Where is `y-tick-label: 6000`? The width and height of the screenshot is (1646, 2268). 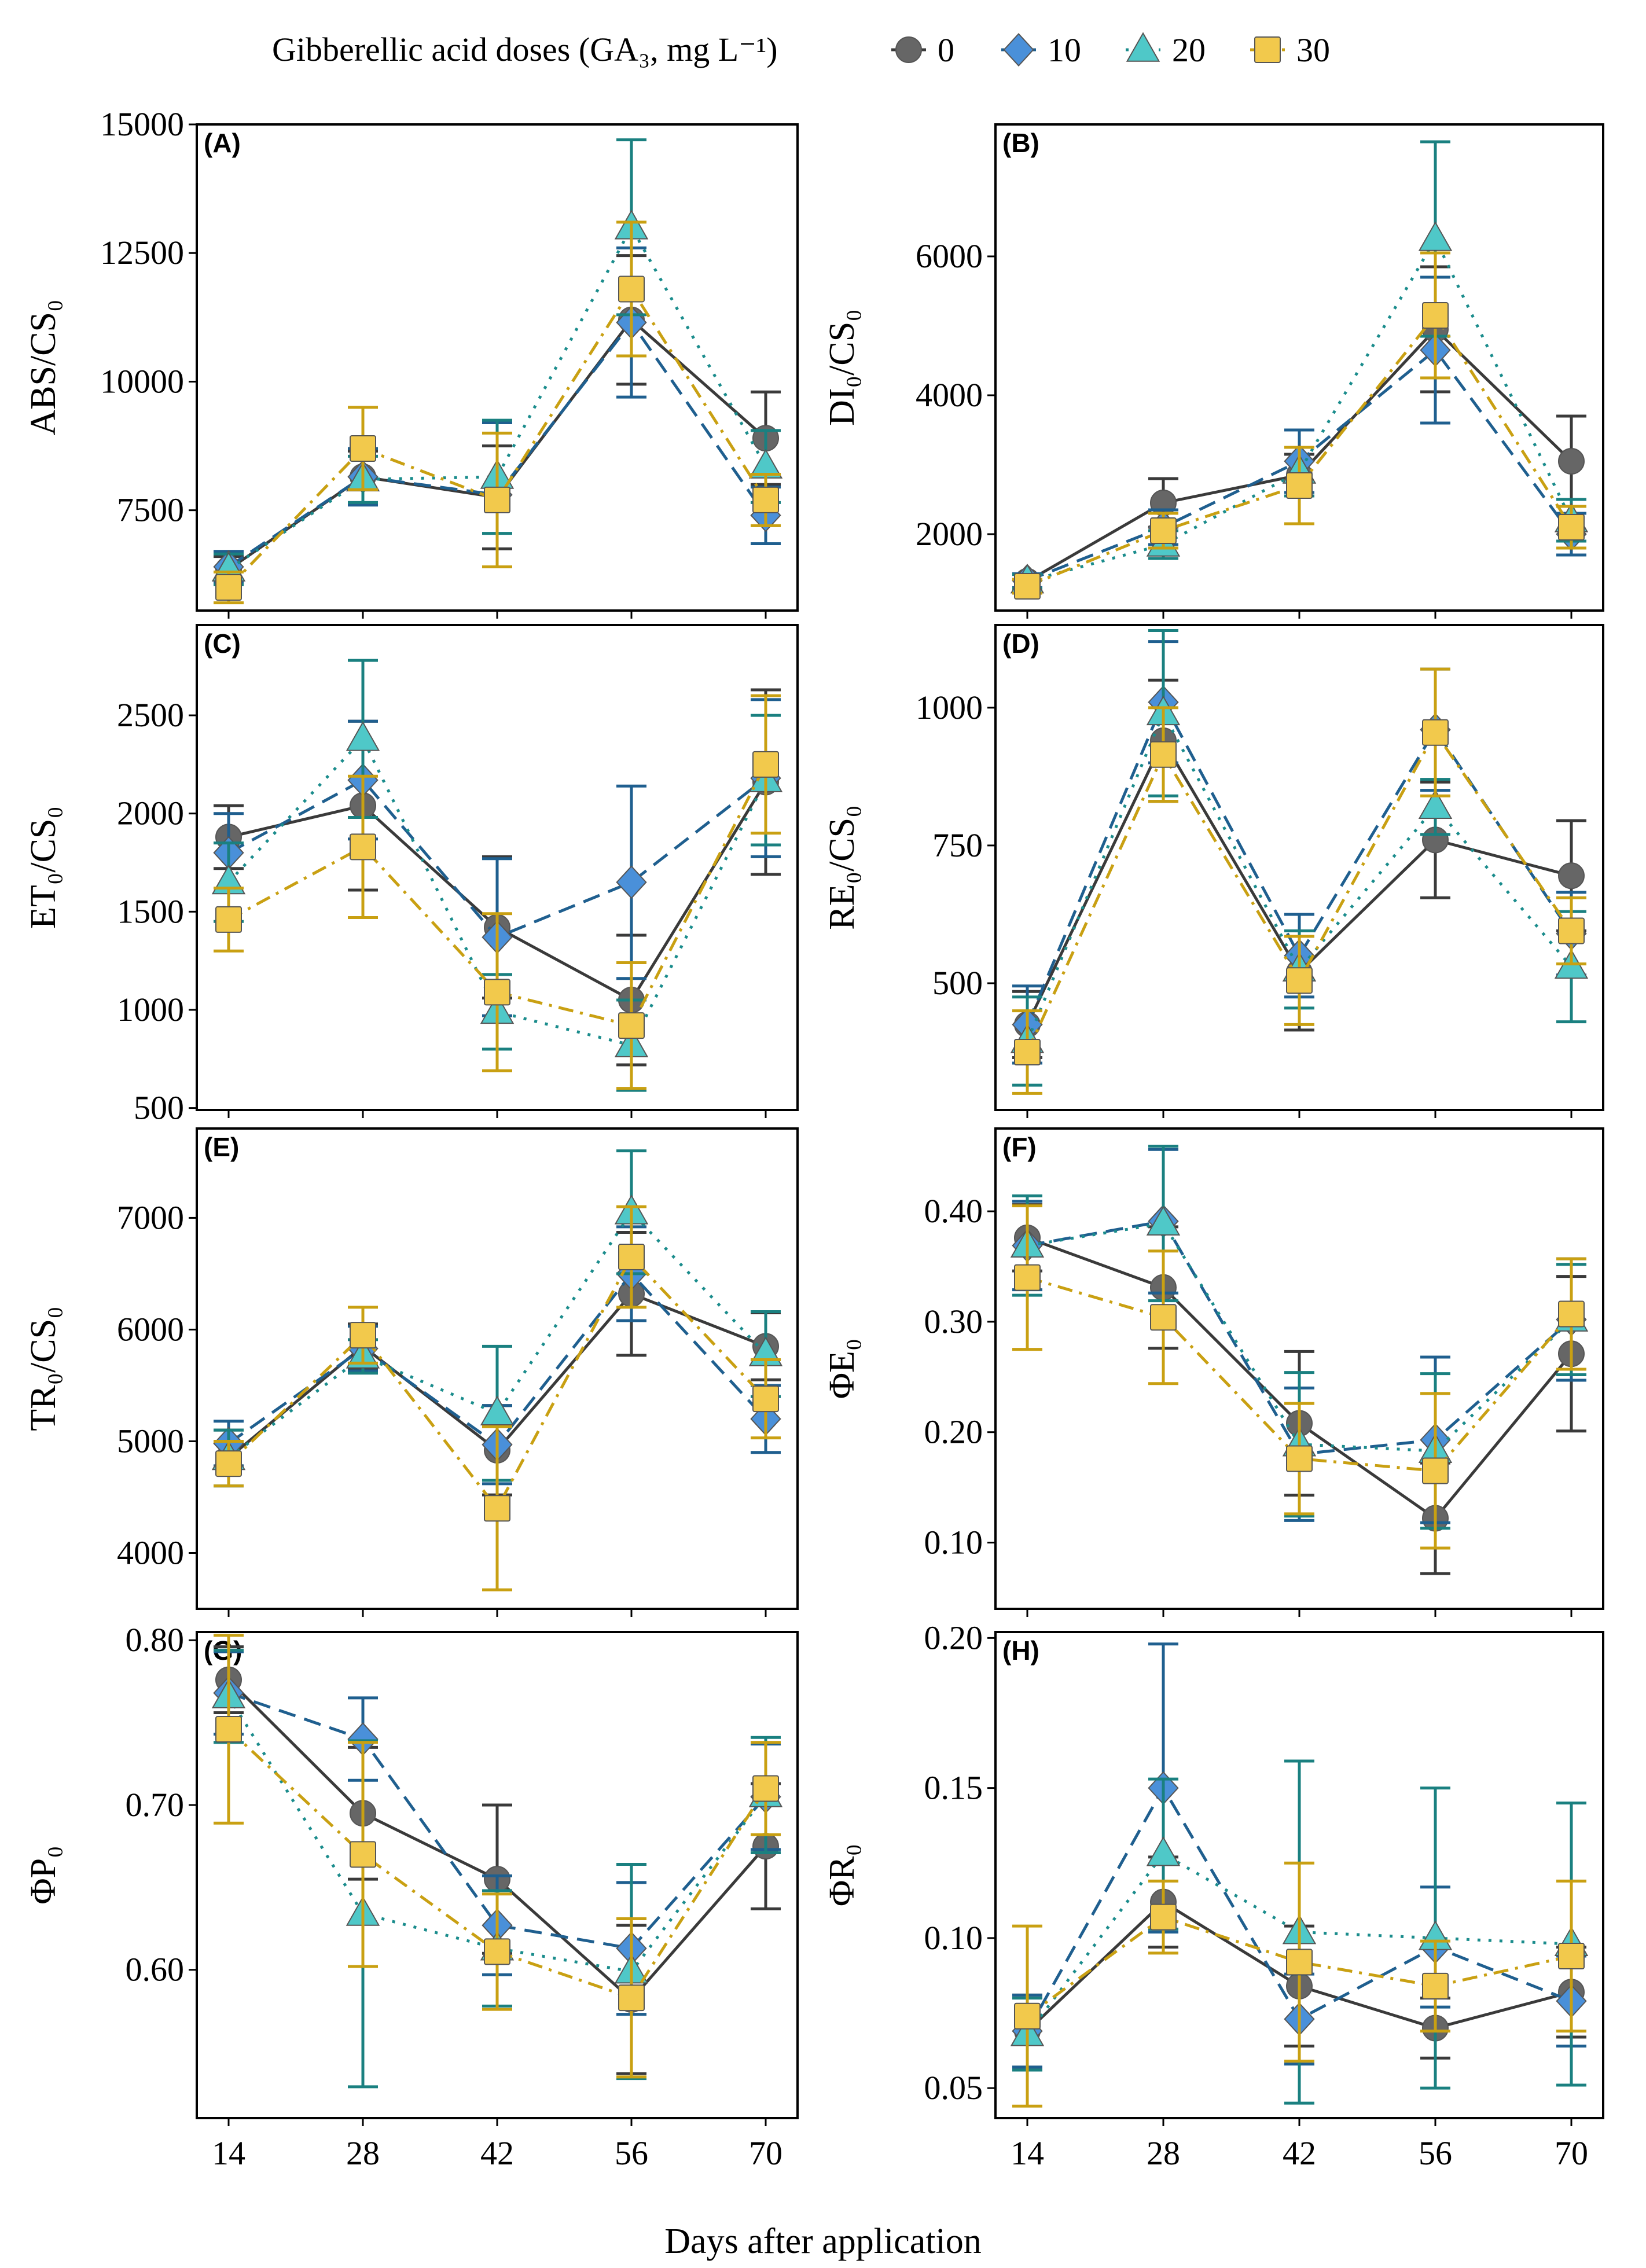
y-tick-label: 6000 is located at coordinates (949, 256).